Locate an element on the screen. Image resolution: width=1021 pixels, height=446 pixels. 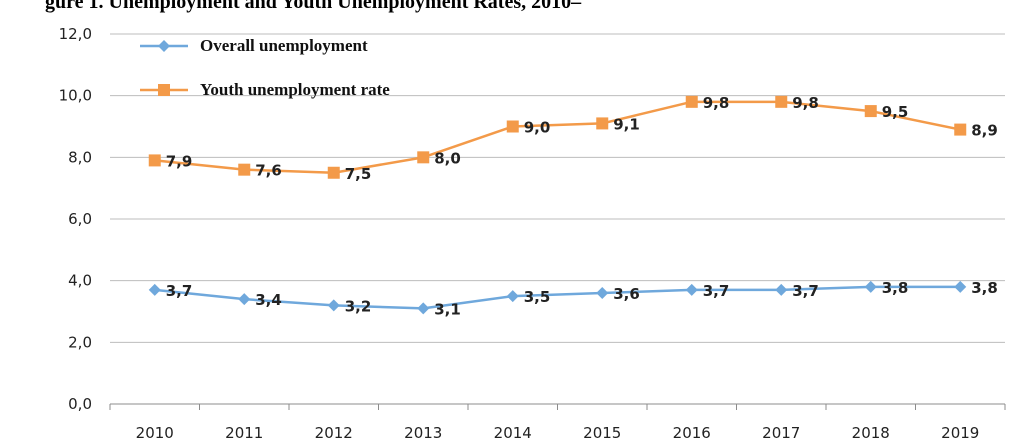
legend-label: Overall unemployment is located at coordinates (284, 45).